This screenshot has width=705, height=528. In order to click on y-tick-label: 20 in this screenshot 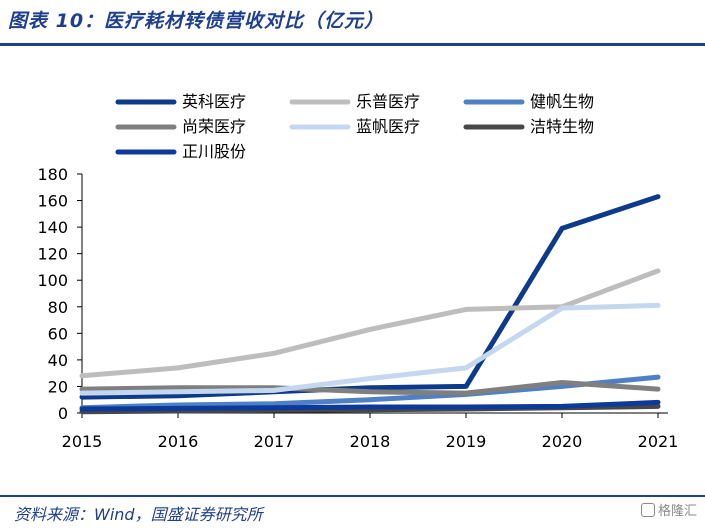, I will do `click(58, 386)`.